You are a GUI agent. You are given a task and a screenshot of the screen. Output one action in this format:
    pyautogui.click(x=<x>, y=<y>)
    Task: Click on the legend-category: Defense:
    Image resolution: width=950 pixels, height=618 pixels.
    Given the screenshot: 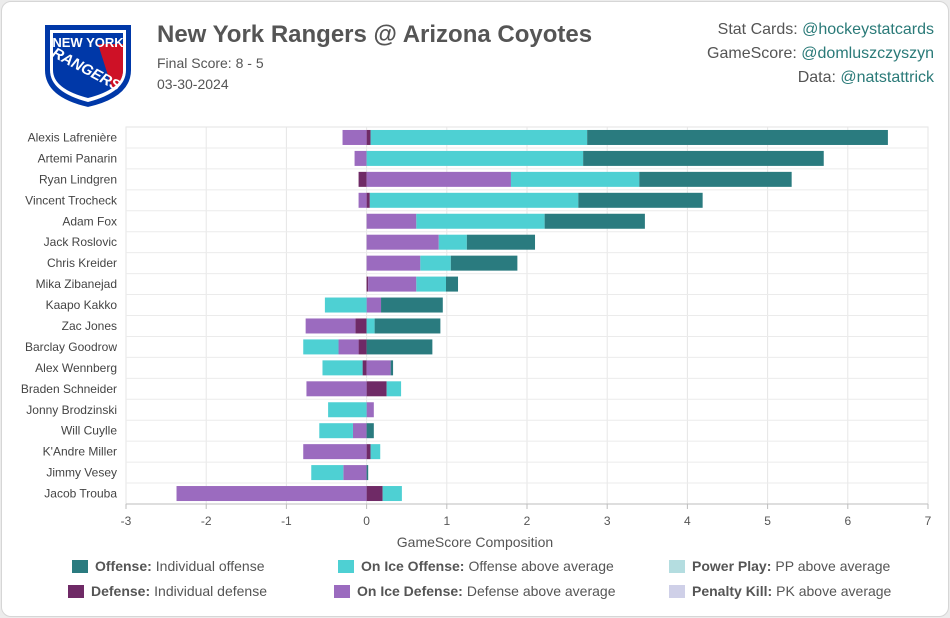 What is the action you would take?
    pyautogui.click(x=121, y=591)
    